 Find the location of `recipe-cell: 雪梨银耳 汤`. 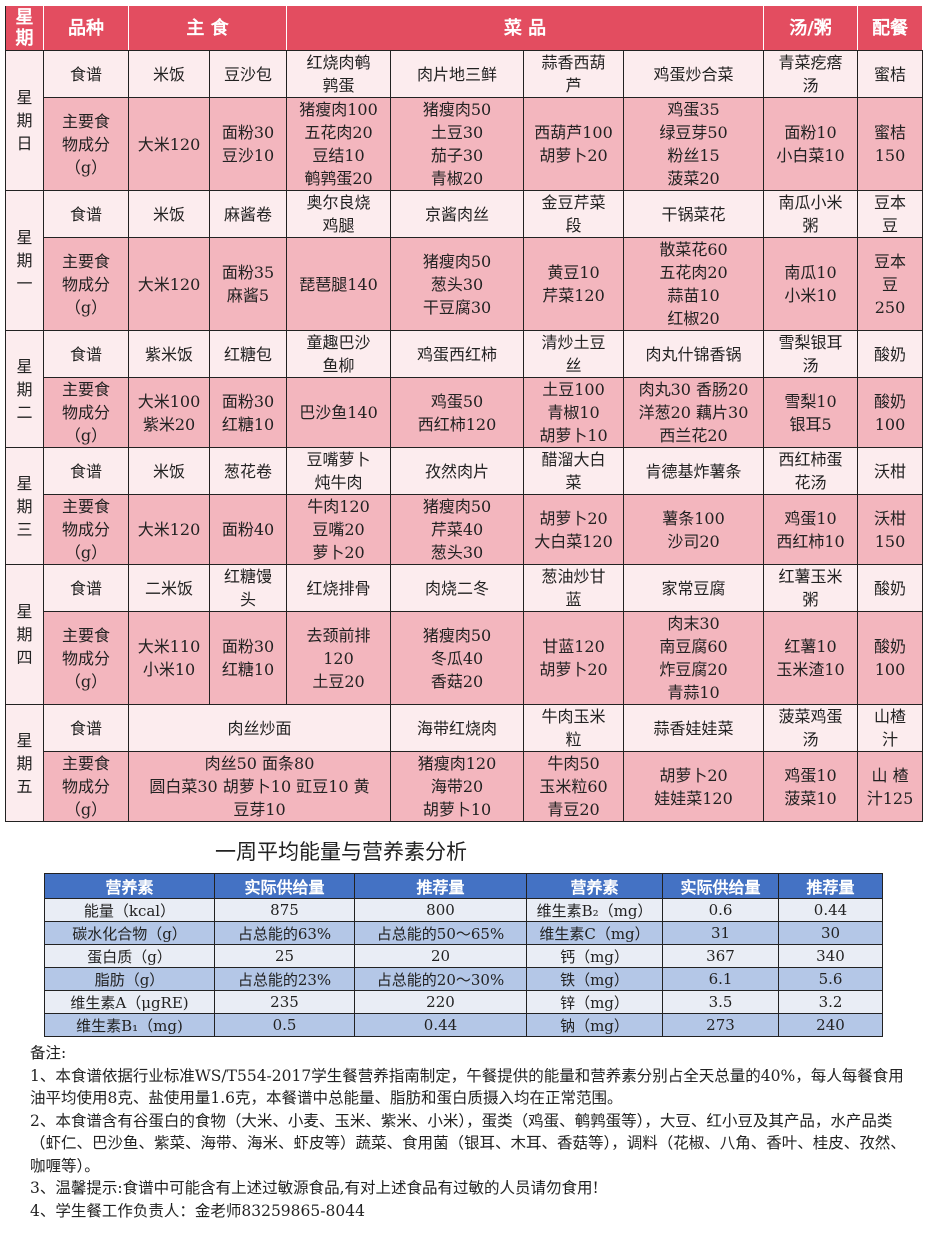

recipe-cell: 雪梨银耳 汤 is located at coordinates (811, 354).